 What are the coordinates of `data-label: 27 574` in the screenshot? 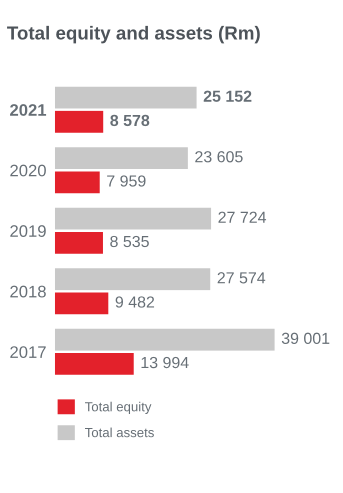 It's located at (242, 278).